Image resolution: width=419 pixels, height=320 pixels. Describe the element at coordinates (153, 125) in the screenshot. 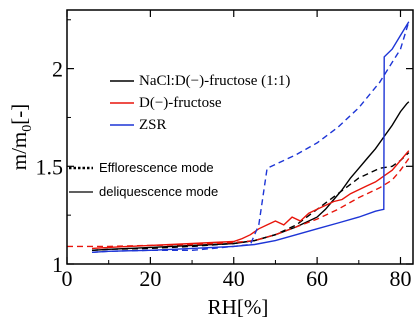

I see `legend-label: ZSR` at that location.